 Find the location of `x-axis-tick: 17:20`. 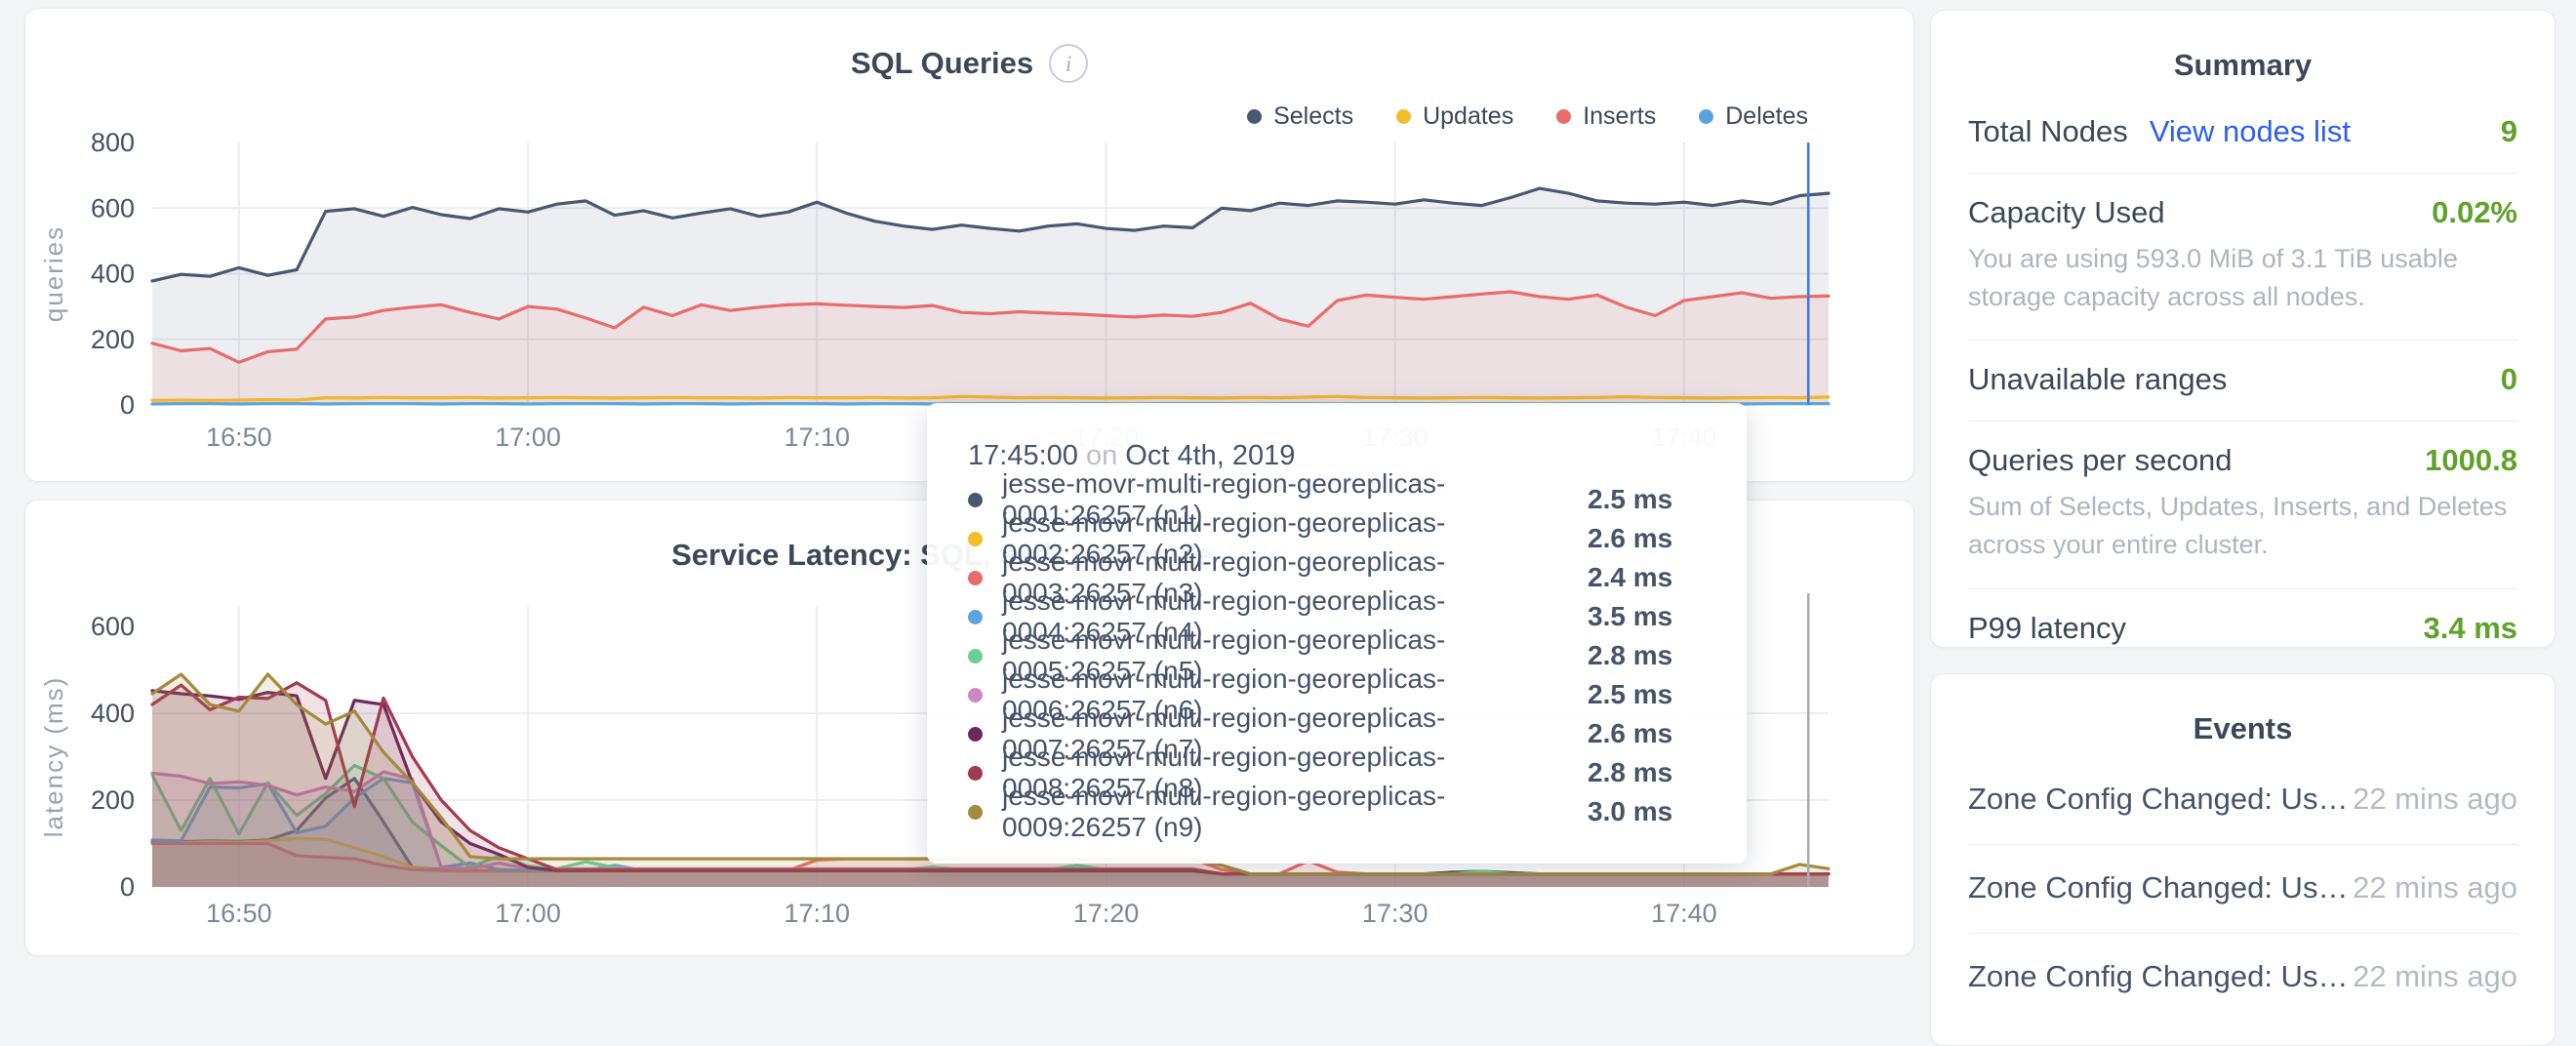

x-axis-tick: 17:20 is located at coordinates (1106, 913).